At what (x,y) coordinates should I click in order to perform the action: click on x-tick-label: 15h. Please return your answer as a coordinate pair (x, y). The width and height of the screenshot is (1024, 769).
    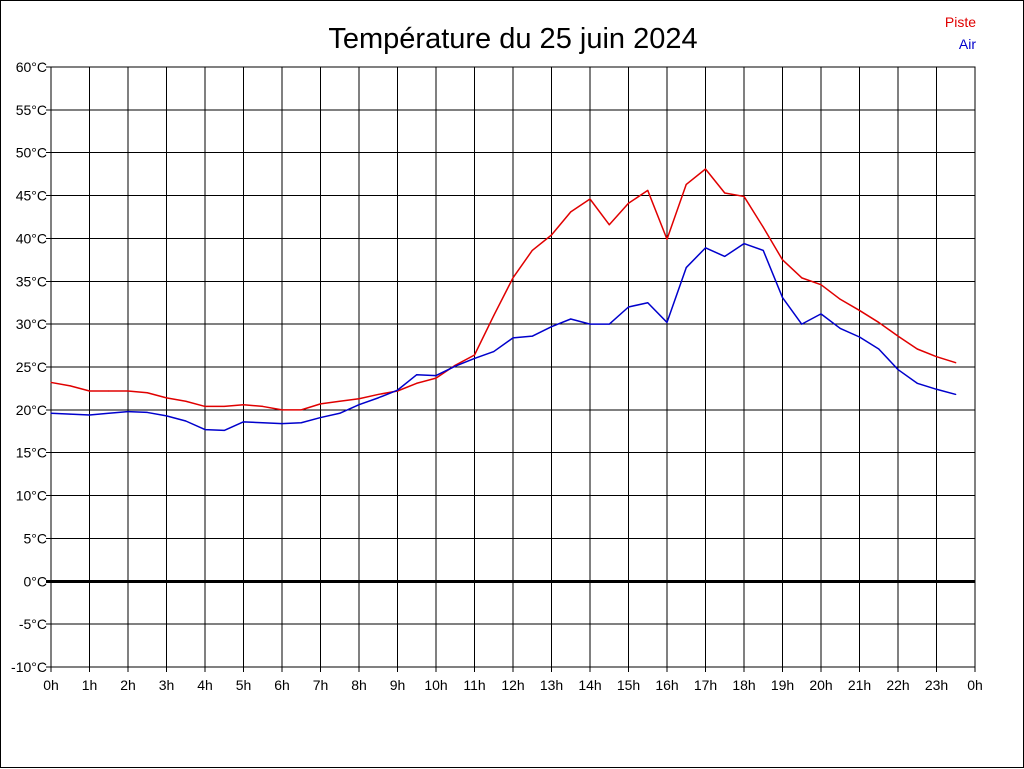
    Looking at the image, I should click on (628, 685).